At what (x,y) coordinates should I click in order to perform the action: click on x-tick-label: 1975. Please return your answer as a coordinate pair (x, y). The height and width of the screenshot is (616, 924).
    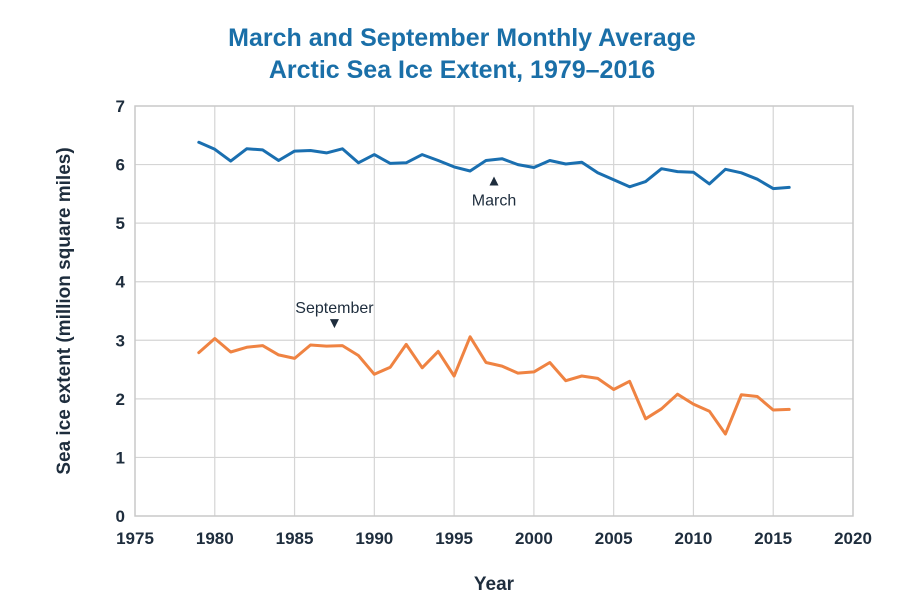
    Looking at the image, I should click on (135, 538).